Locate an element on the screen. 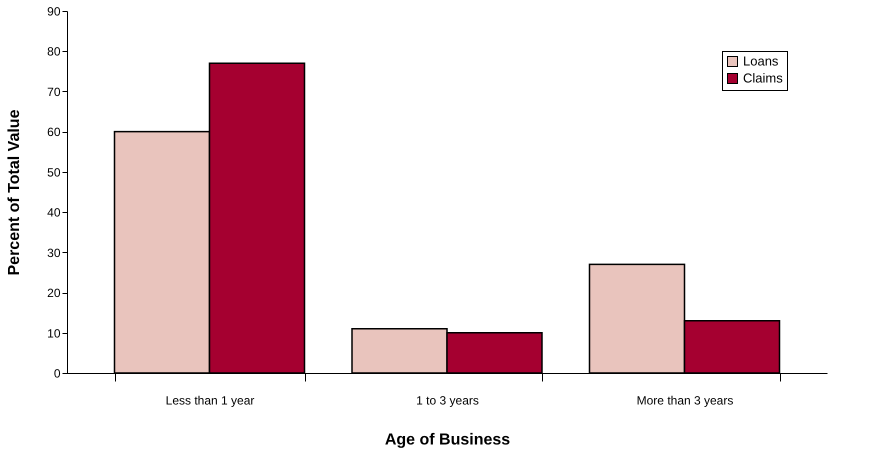 Image resolution: width=886 pixels, height=465 pixels. y-tick-label: 0 is located at coordinates (57, 373).